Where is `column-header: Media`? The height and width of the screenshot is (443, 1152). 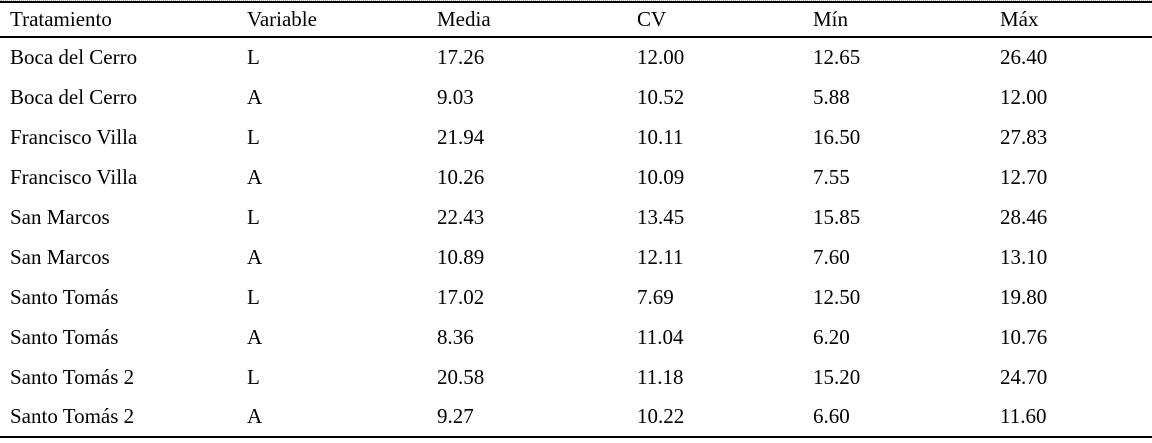
column-header: Media is located at coordinates (537, 19).